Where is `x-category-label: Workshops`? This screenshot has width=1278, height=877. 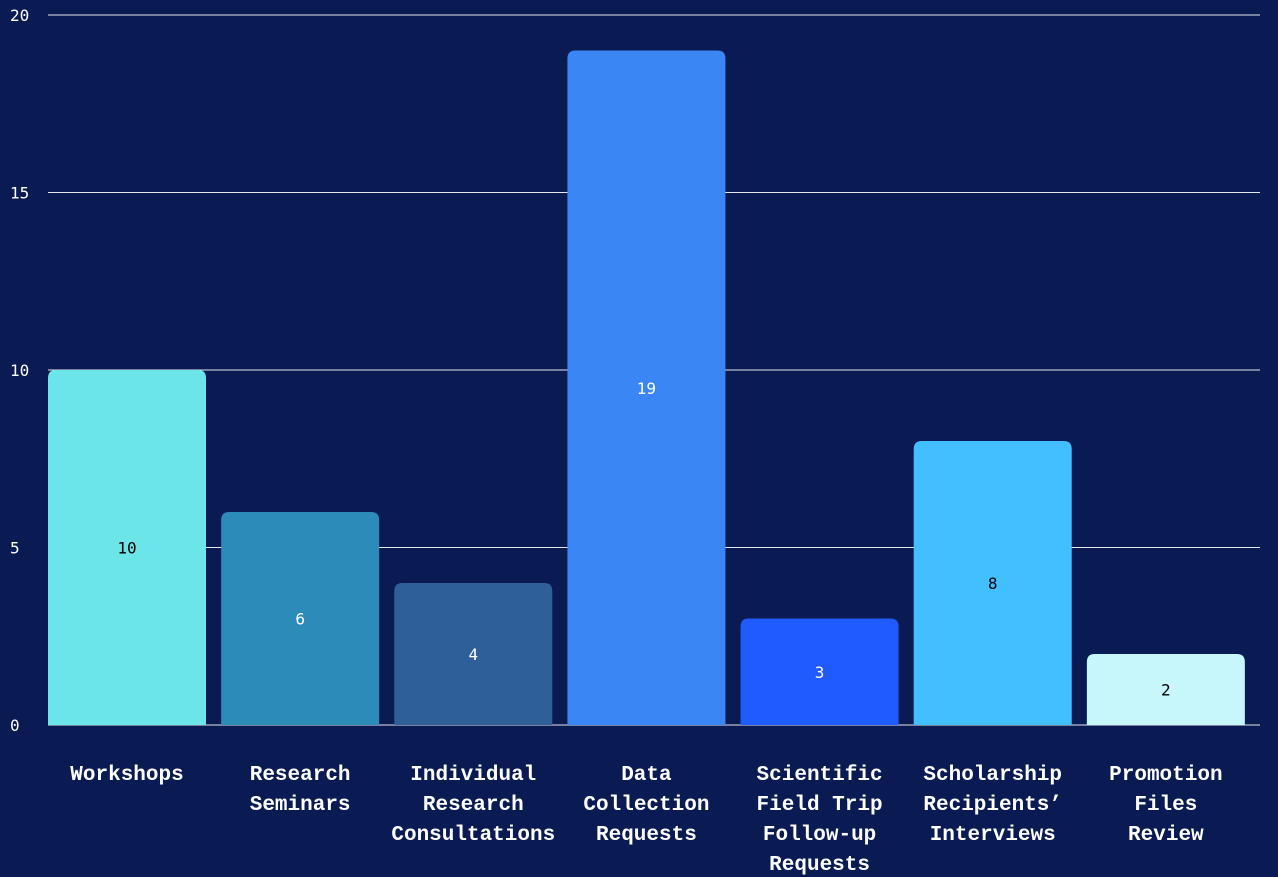
x-category-label: Workshops is located at coordinates (126, 775).